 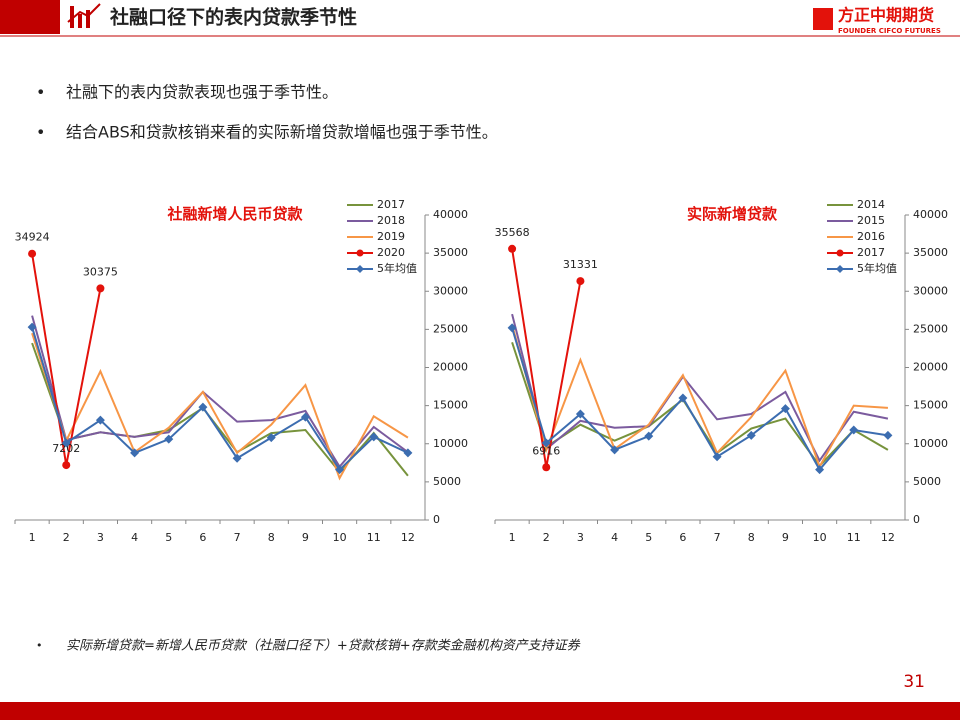 I want to click on legend-label: 5年均值, so click(x=877, y=268).